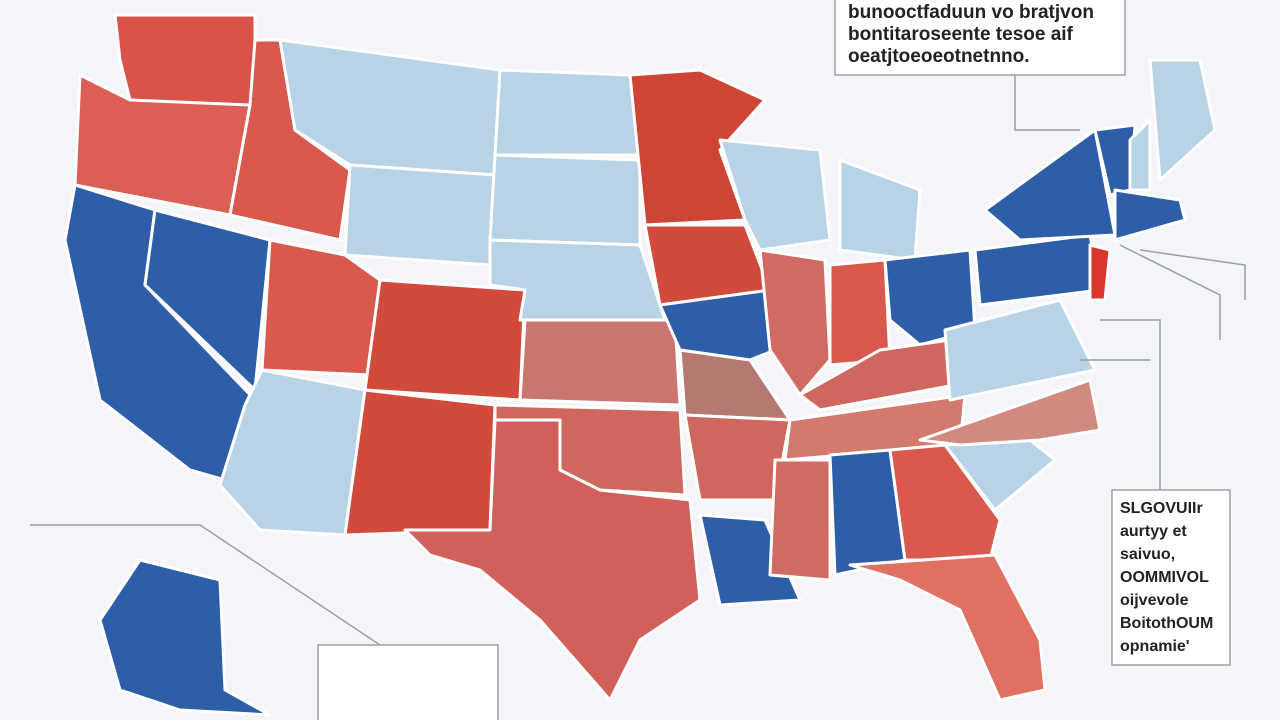 This screenshot has width=1280, height=720. I want to click on note-line: saivuo,, so click(1147, 554).